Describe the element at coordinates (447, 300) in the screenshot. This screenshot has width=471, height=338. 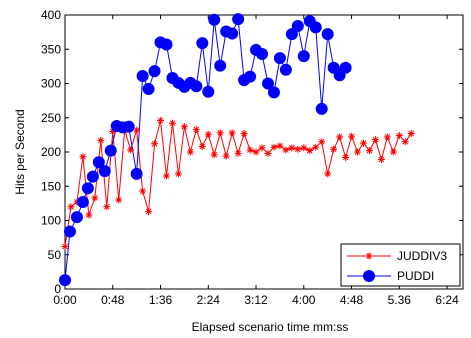
I see `x-tick-label: 6:24` at that location.